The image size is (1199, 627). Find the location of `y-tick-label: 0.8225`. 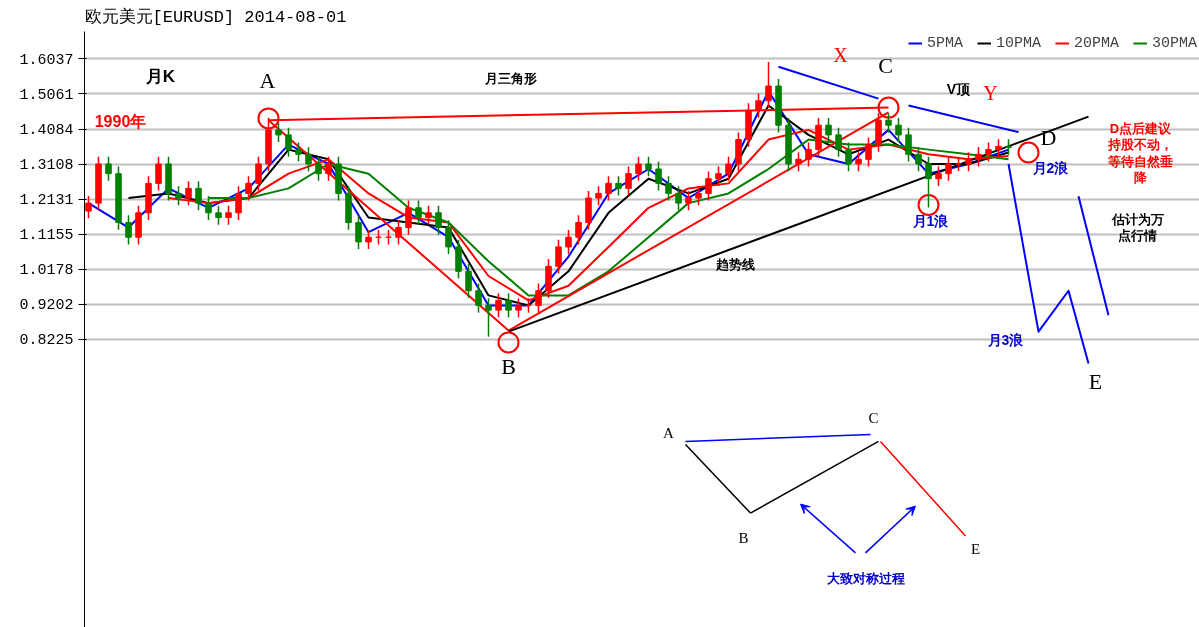

y-tick-label: 0.8225 is located at coordinates (46, 341).